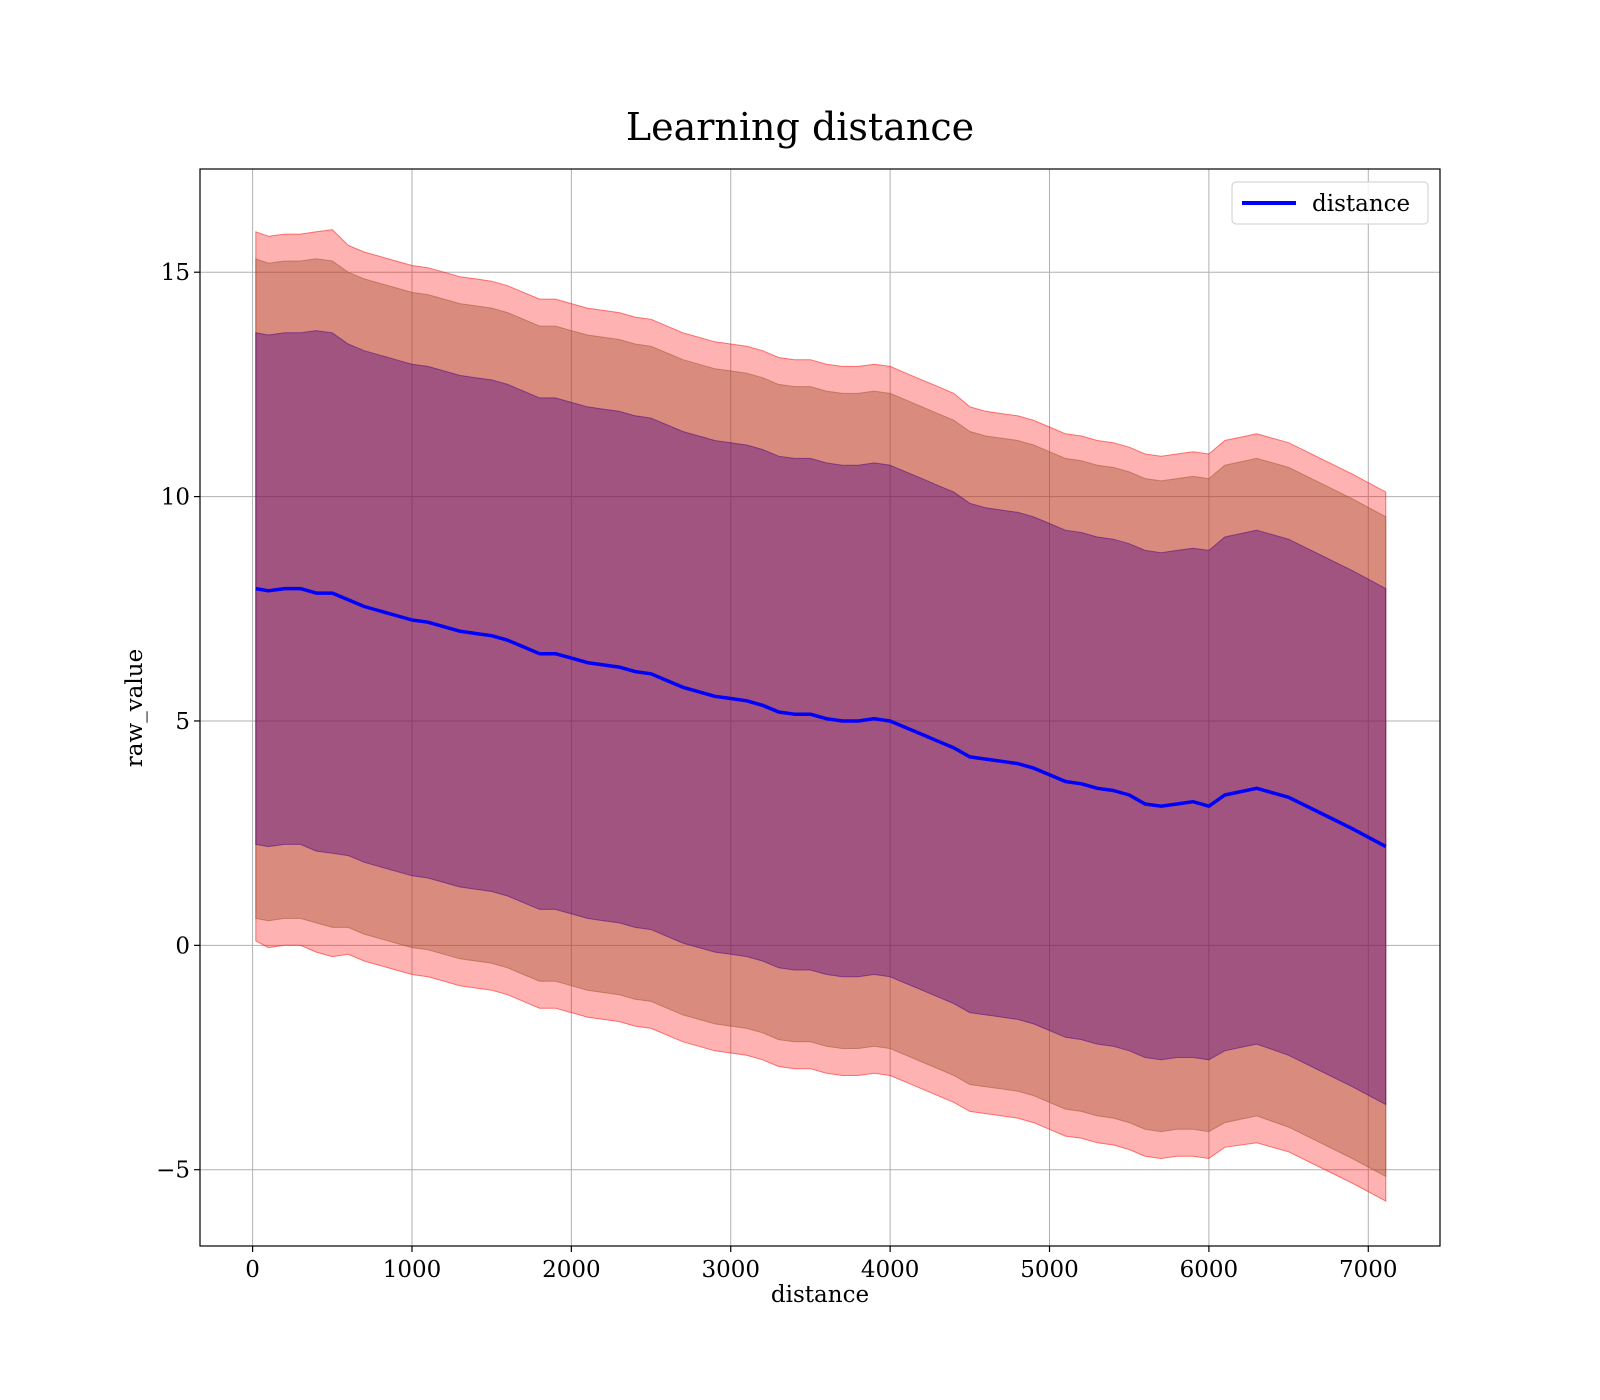  Describe the element at coordinates (730, 1270) in the screenshot. I see `x-tick-label: 3000` at that location.